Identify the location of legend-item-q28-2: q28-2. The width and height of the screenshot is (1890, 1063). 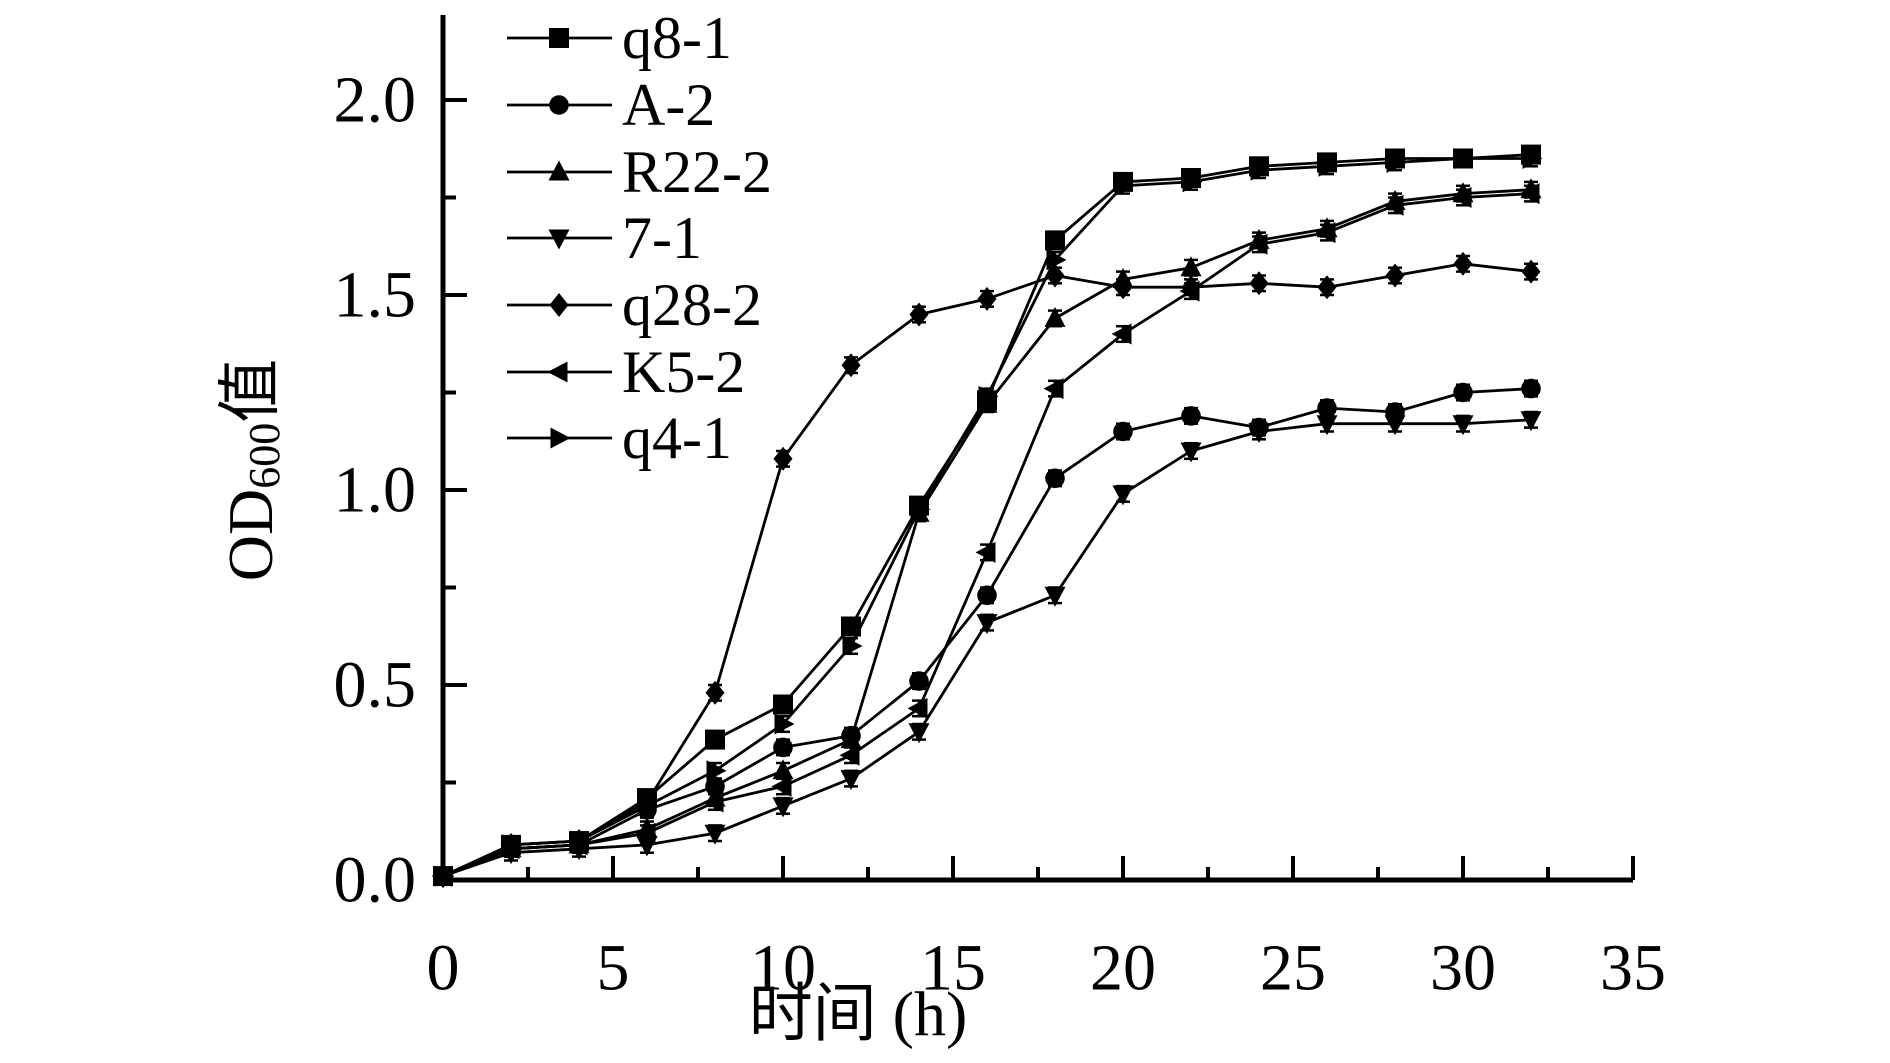
(634, 305).